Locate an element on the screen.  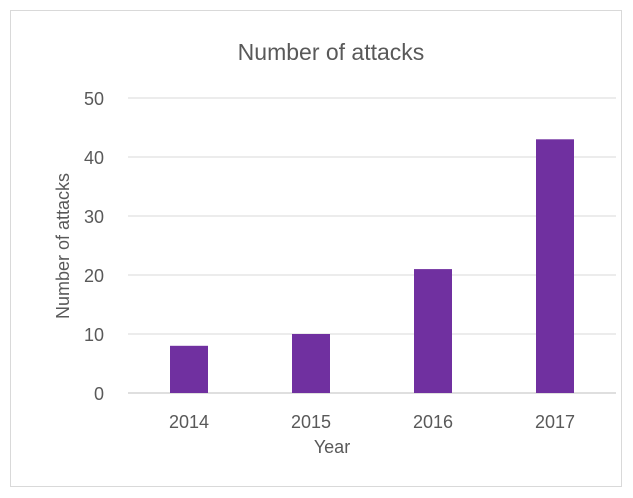
y-tick-label-0: 0 is located at coordinates (99, 394).